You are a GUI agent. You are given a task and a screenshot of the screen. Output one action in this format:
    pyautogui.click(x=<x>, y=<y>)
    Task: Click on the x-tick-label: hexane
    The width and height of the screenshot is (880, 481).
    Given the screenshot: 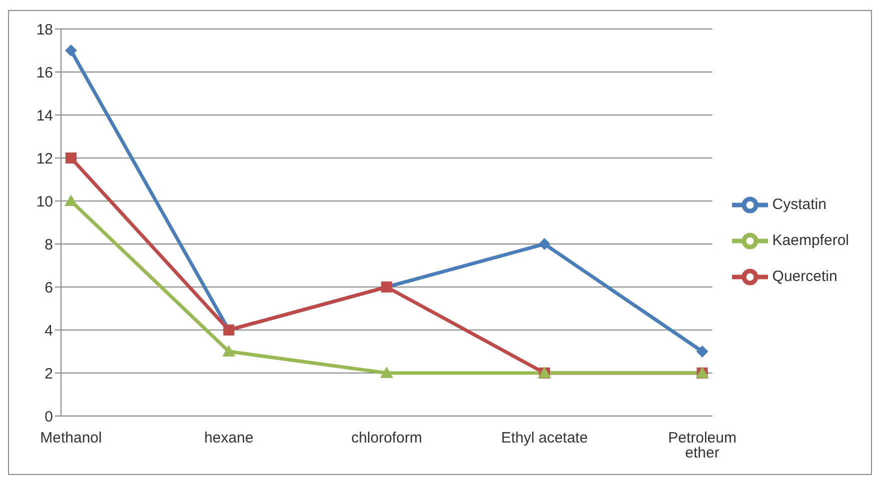 What is the action you would take?
    pyautogui.click(x=229, y=438)
    